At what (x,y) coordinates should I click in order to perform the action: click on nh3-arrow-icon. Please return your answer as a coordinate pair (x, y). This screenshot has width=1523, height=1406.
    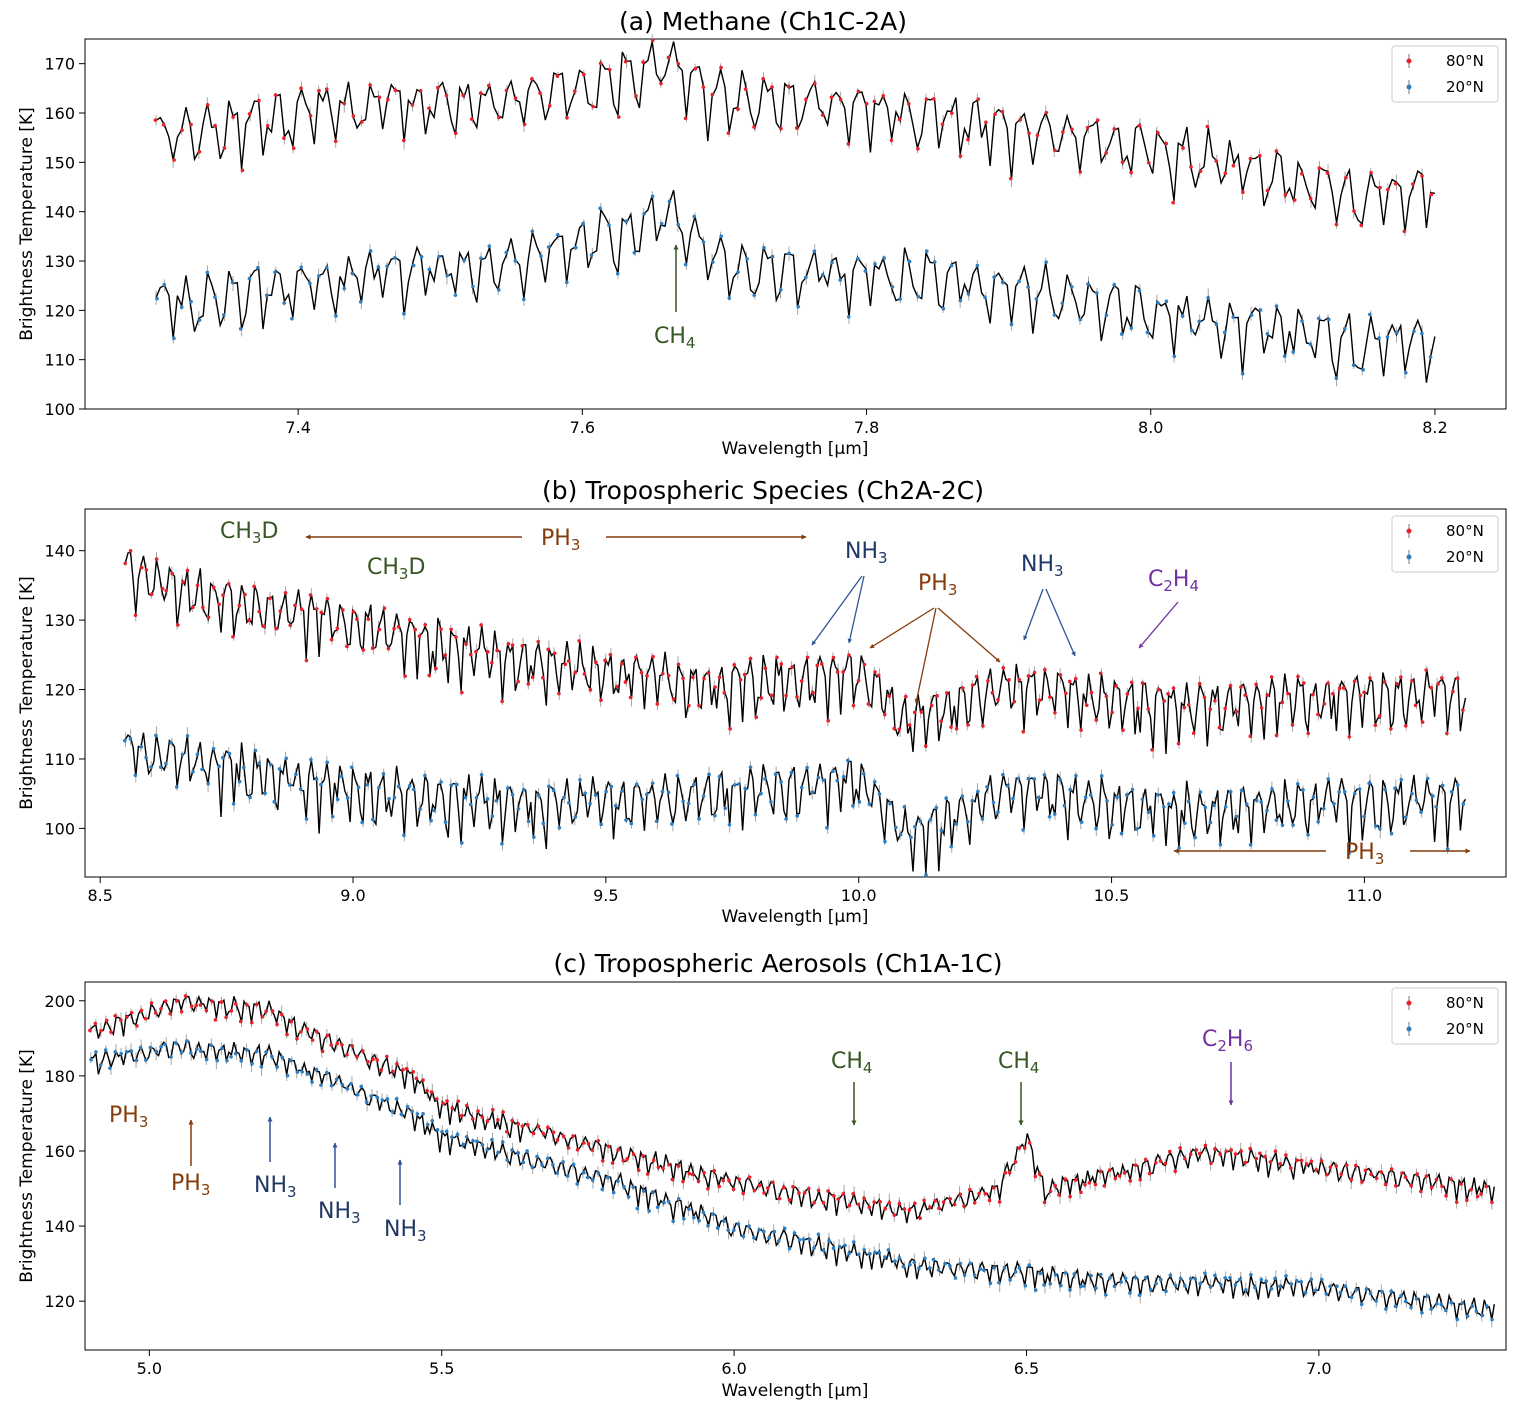
    Looking at the image, I should click on (1033, 614).